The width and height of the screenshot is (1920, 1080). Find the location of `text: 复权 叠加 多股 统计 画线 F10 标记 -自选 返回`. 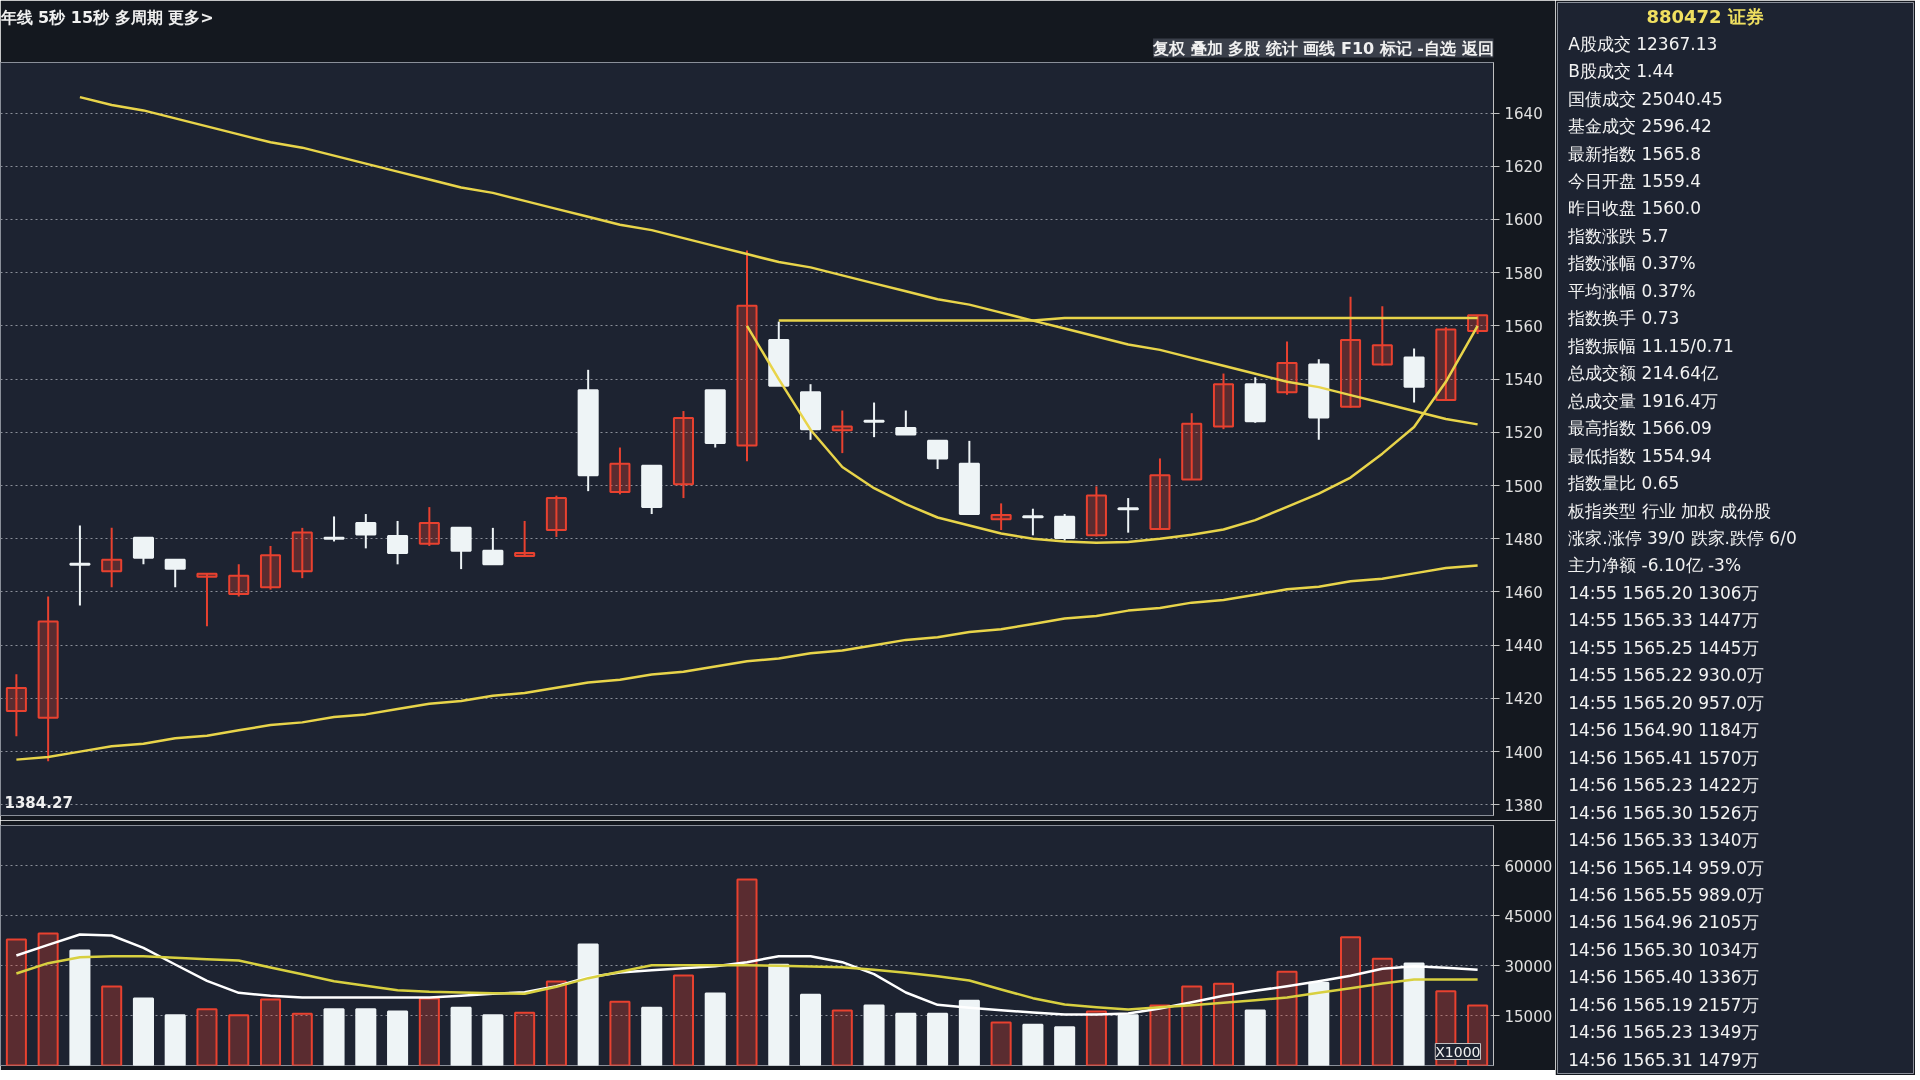

text: 复权 叠加 多股 统计 画线 F10 标记 -自选 返回 is located at coordinates (1323, 48).